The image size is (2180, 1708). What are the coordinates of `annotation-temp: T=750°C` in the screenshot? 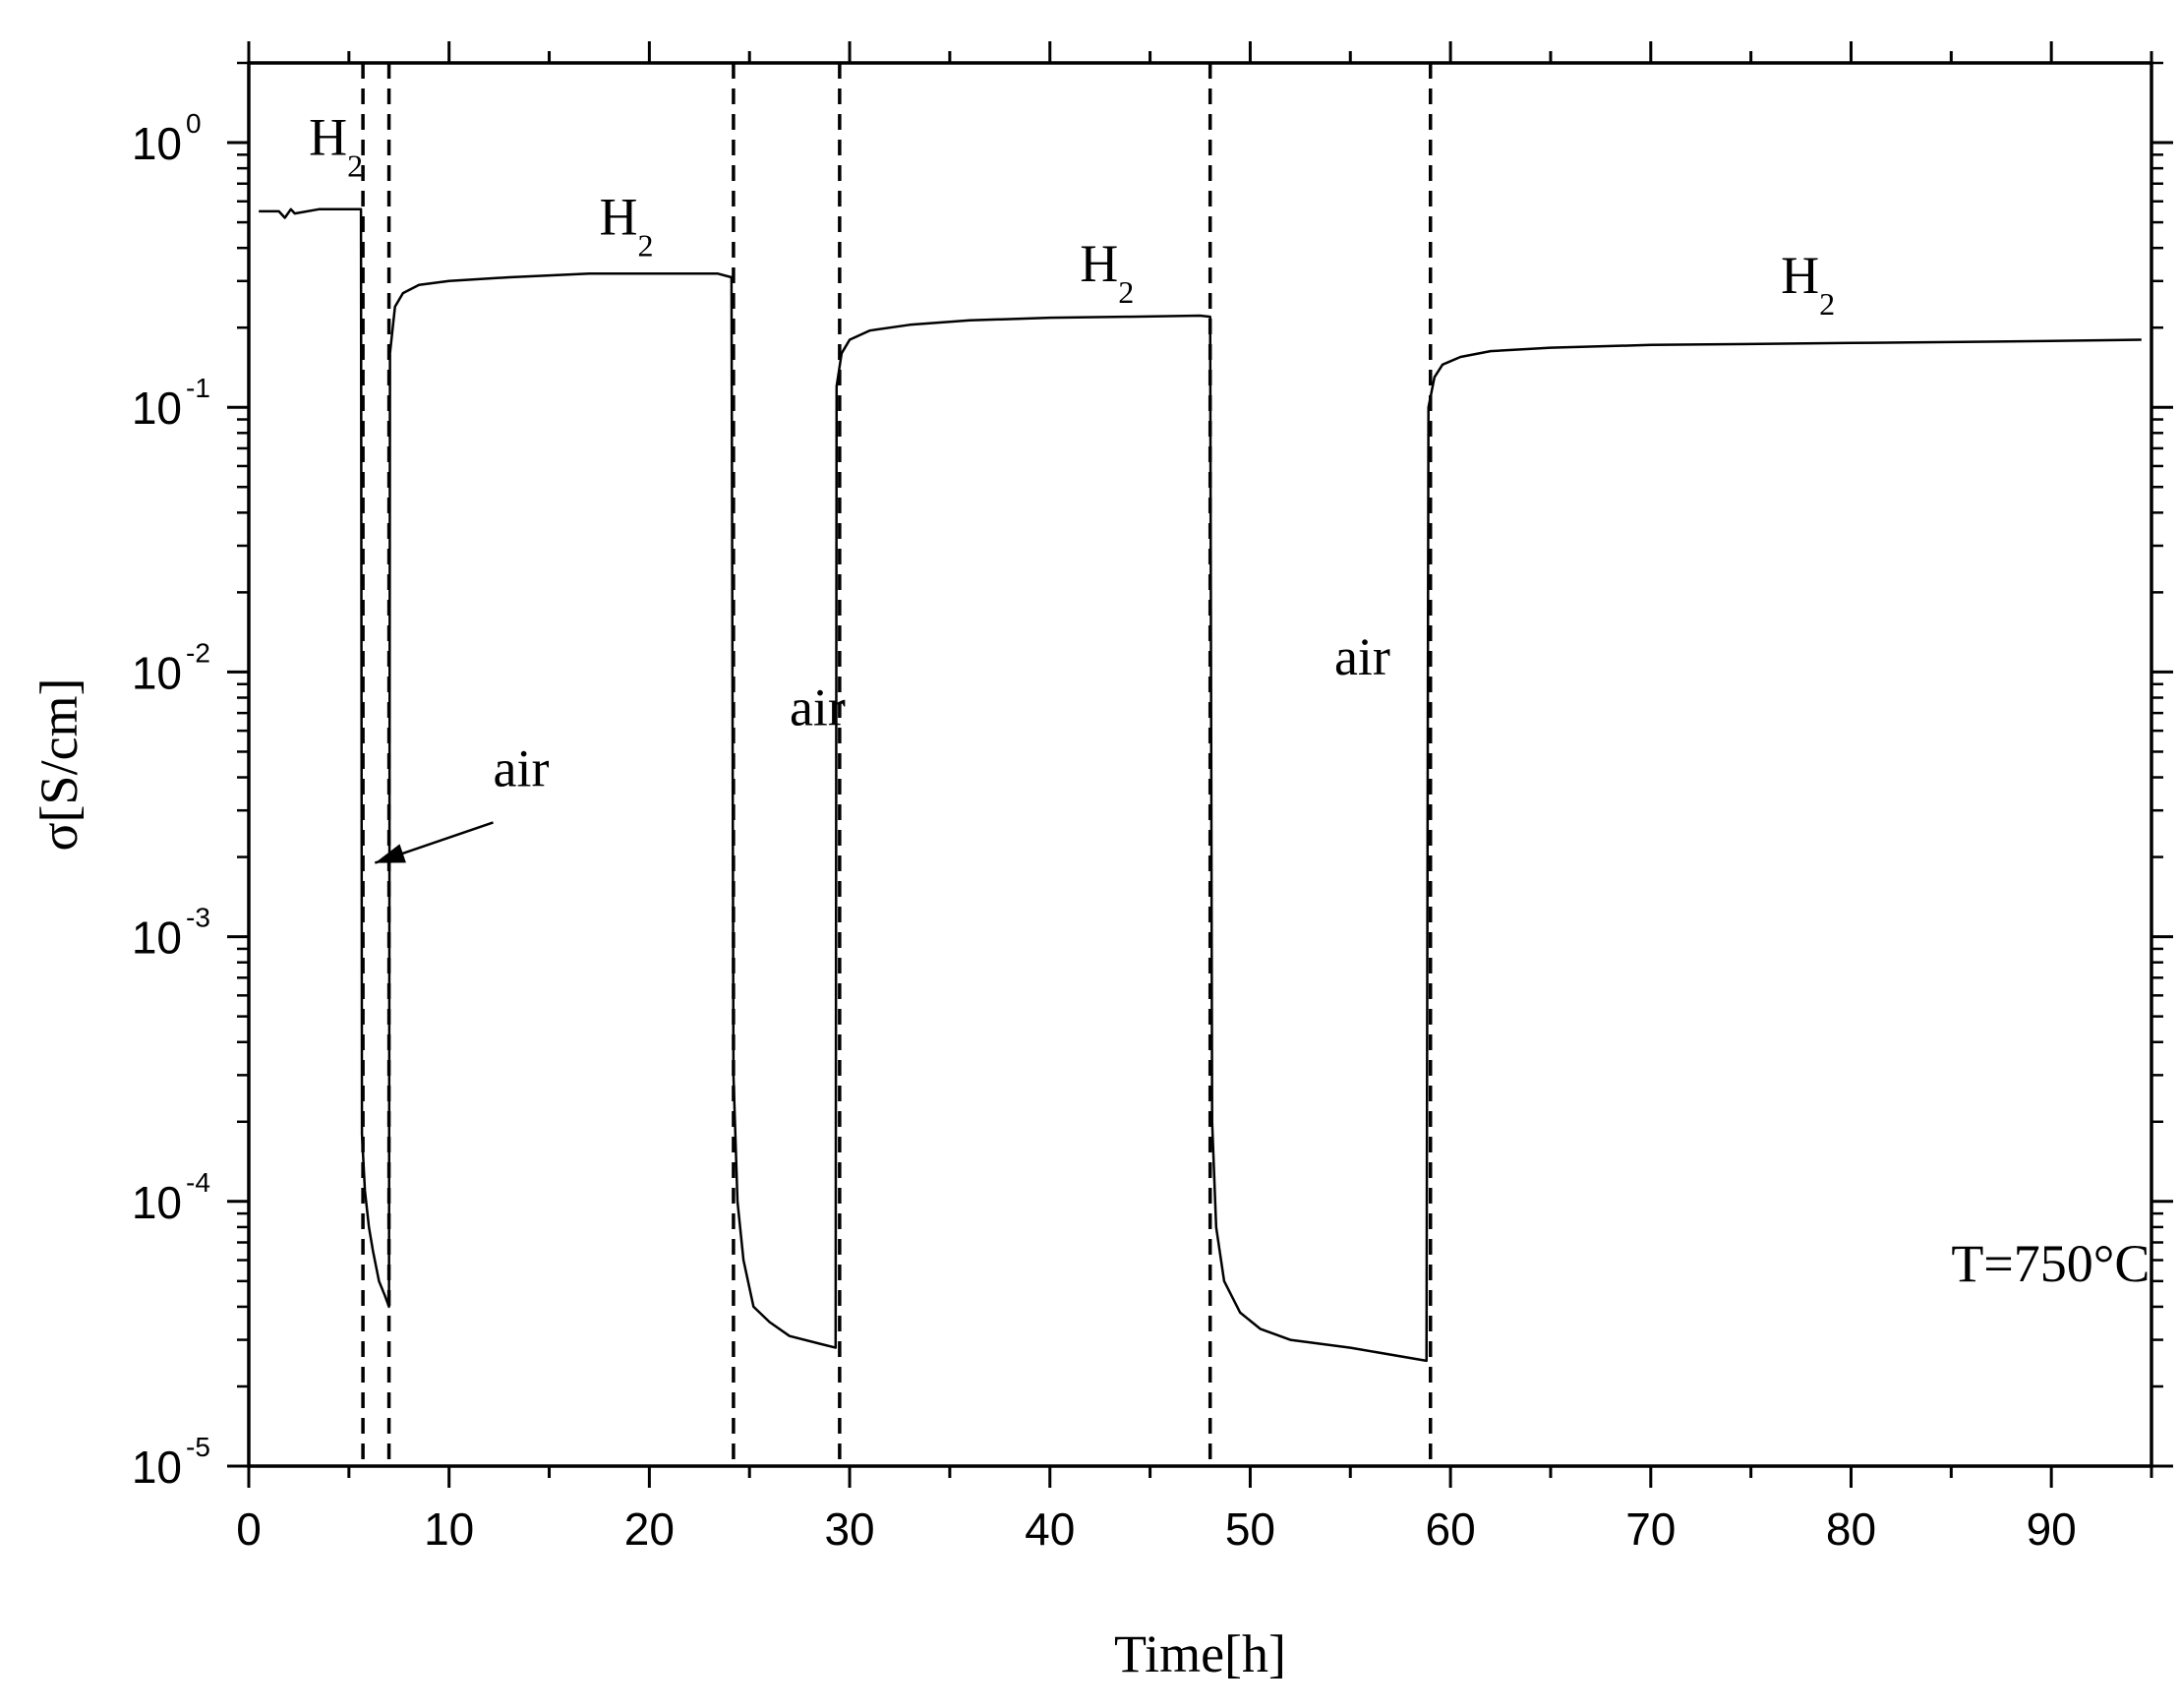 It's located at (2050, 1263).